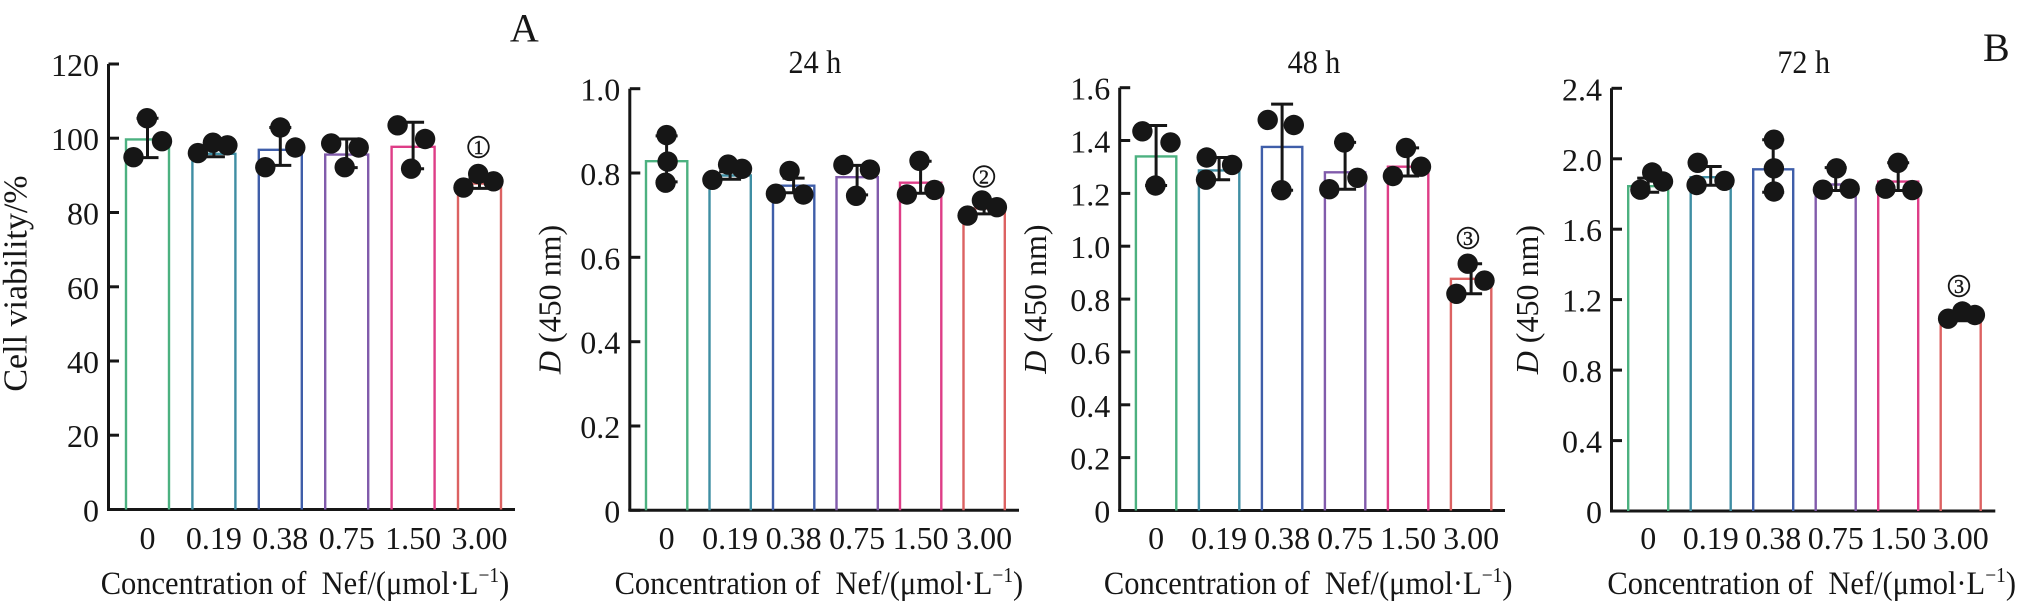 This screenshot has height=615, width=2032. I want to click on svg-text: 60, so click(83, 288).